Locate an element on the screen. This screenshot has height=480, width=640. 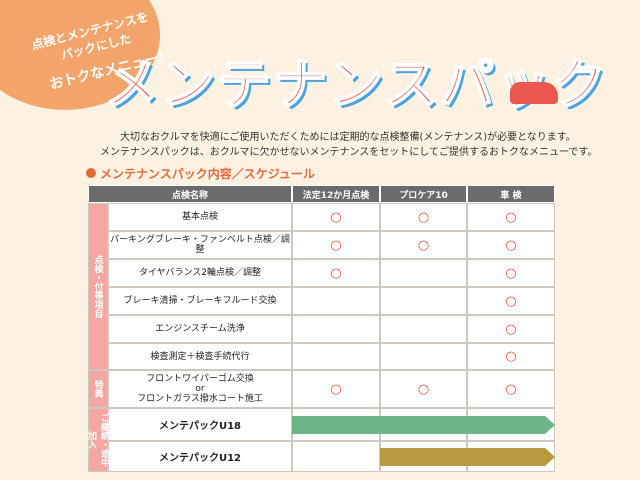
row-name: 基本点検 is located at coordinates (200, 217).